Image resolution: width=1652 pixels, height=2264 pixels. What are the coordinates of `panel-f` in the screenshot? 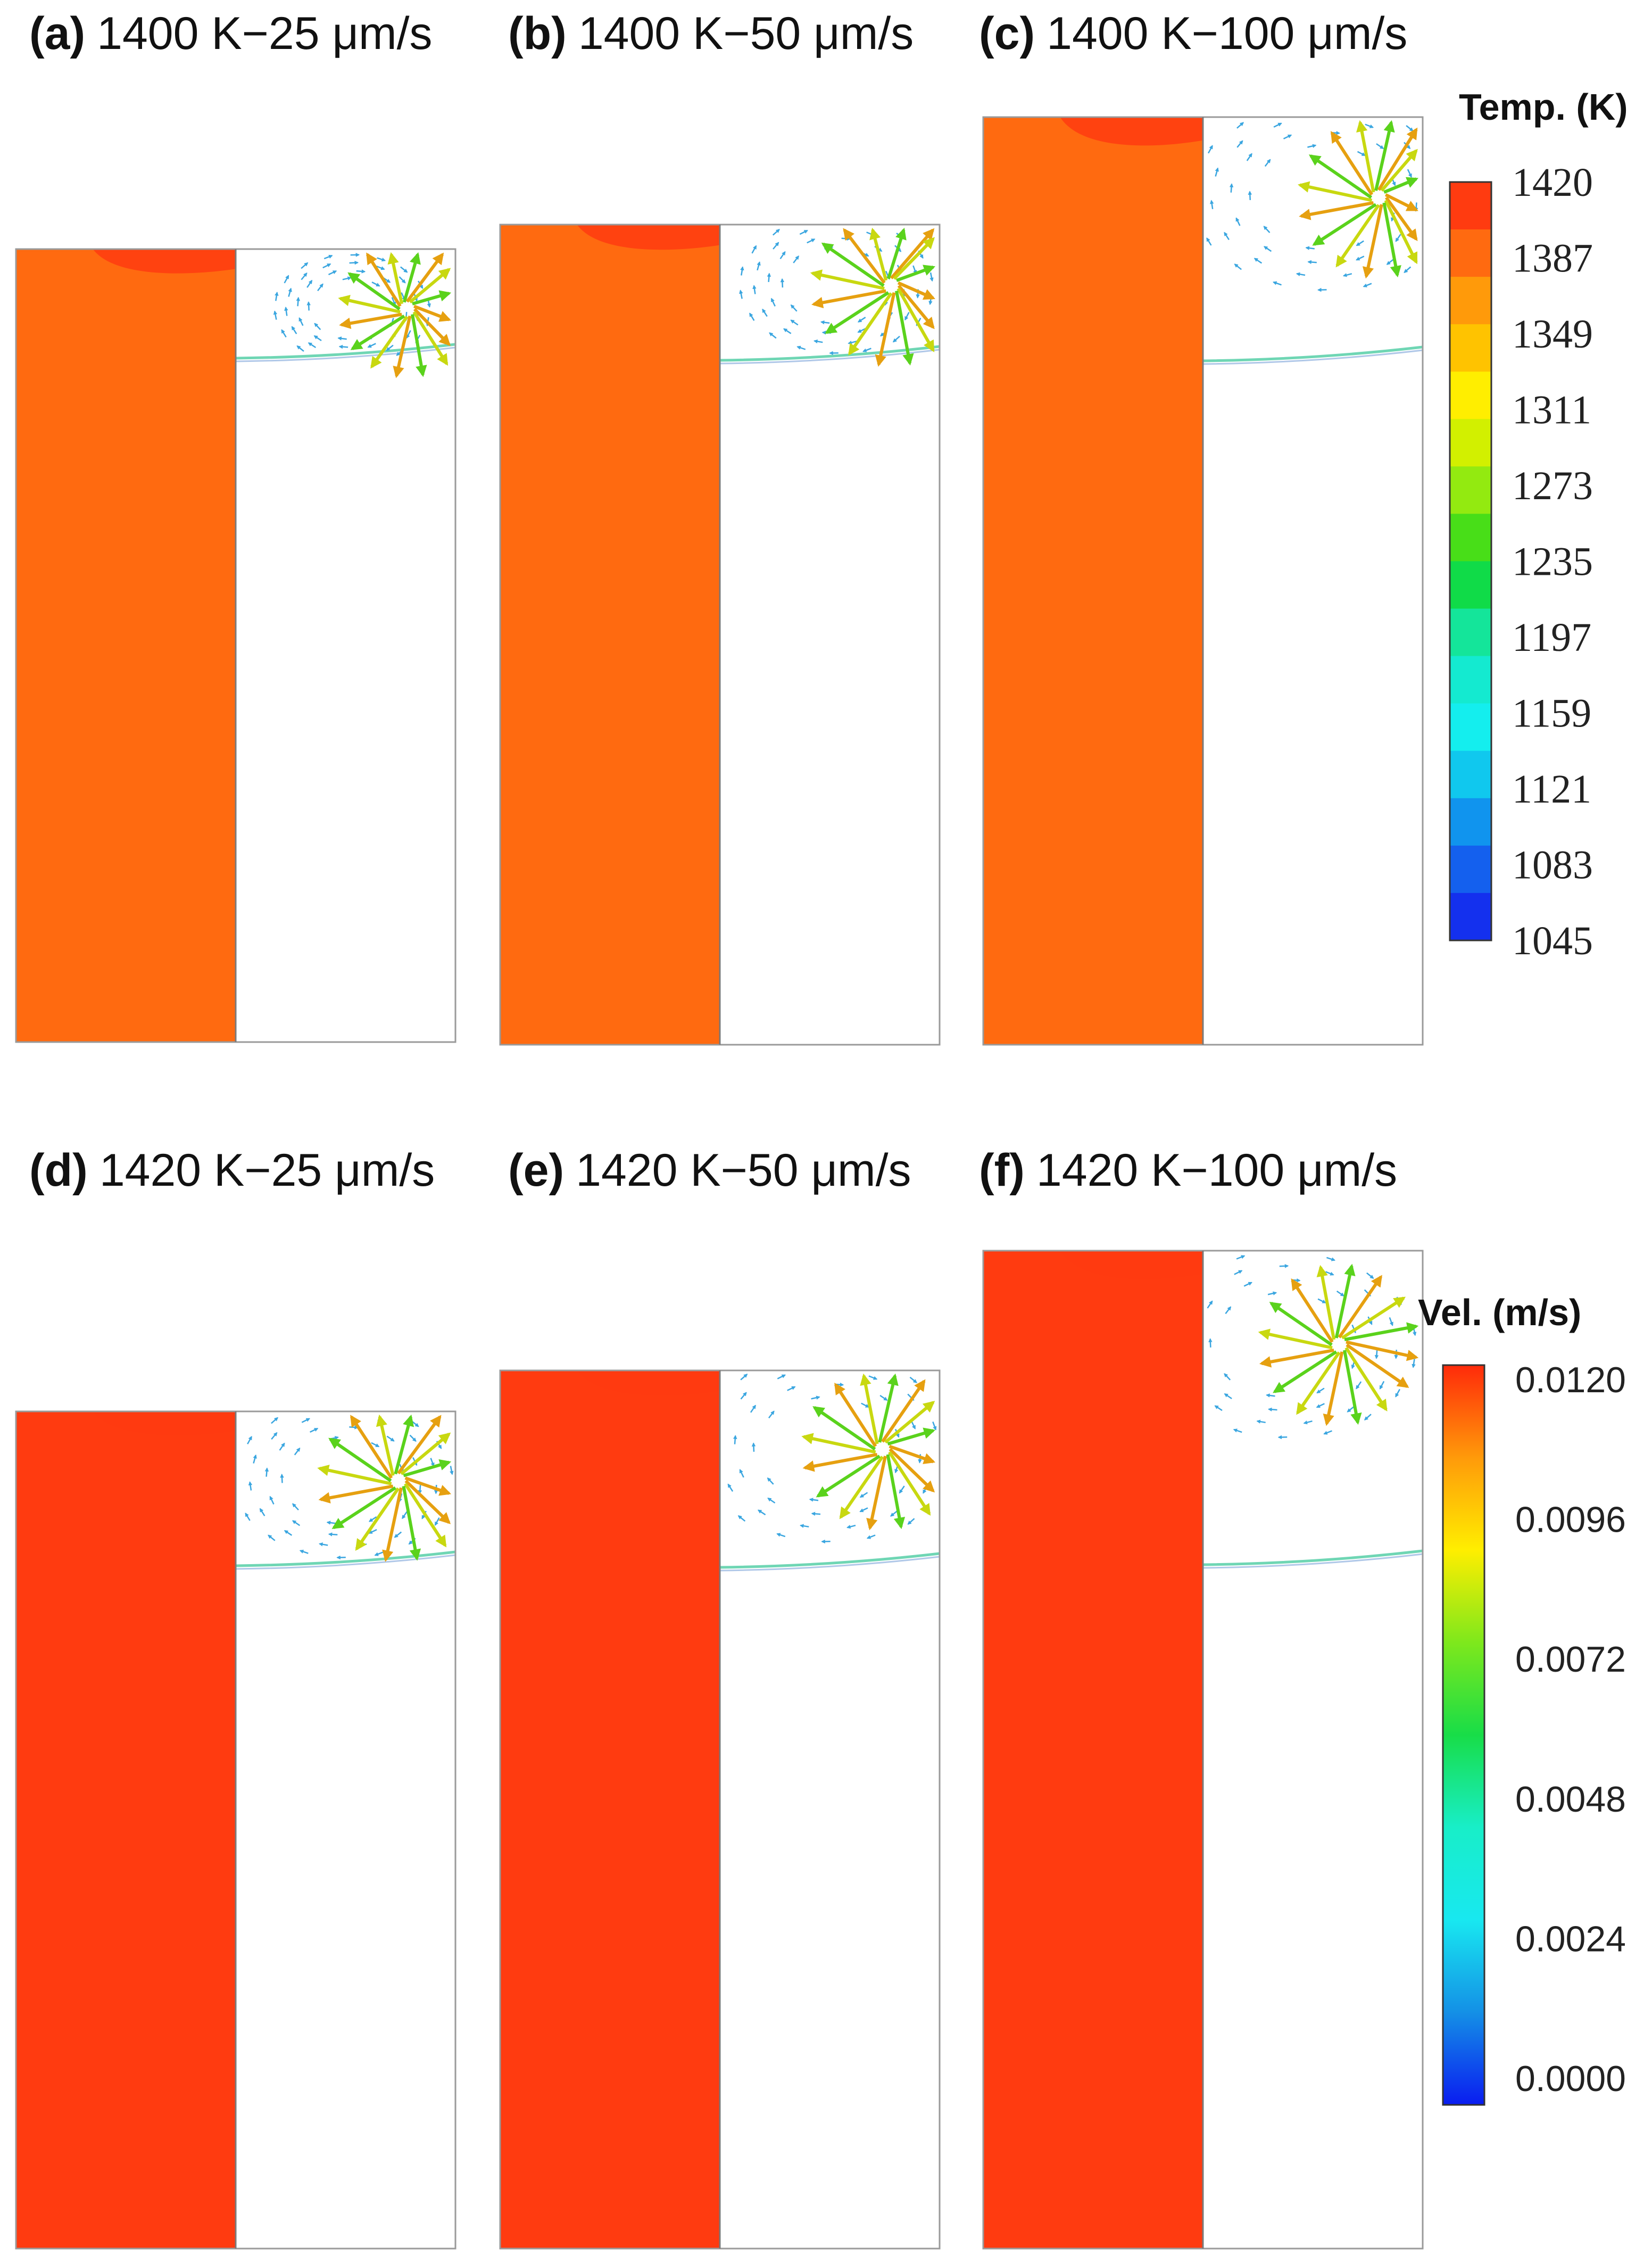 It's located at (1203, 1750).